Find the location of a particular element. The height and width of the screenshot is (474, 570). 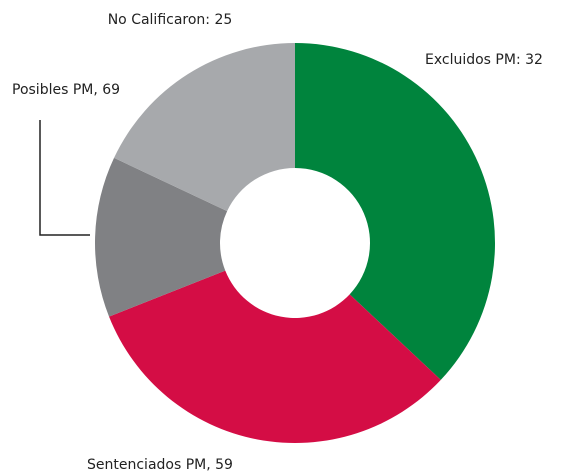

slice-label: No Calificaron: 25 is located at coordinates (170, 20).